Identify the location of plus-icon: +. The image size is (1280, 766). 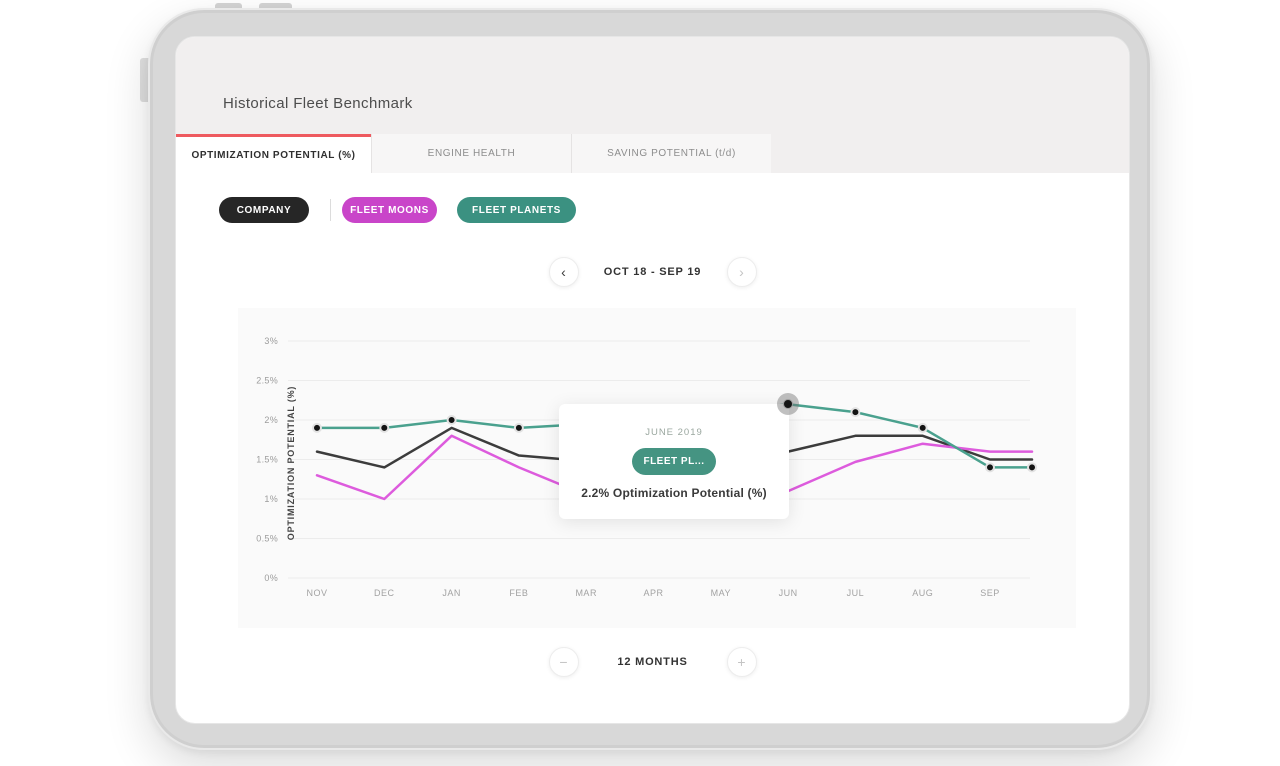
(741, 662).